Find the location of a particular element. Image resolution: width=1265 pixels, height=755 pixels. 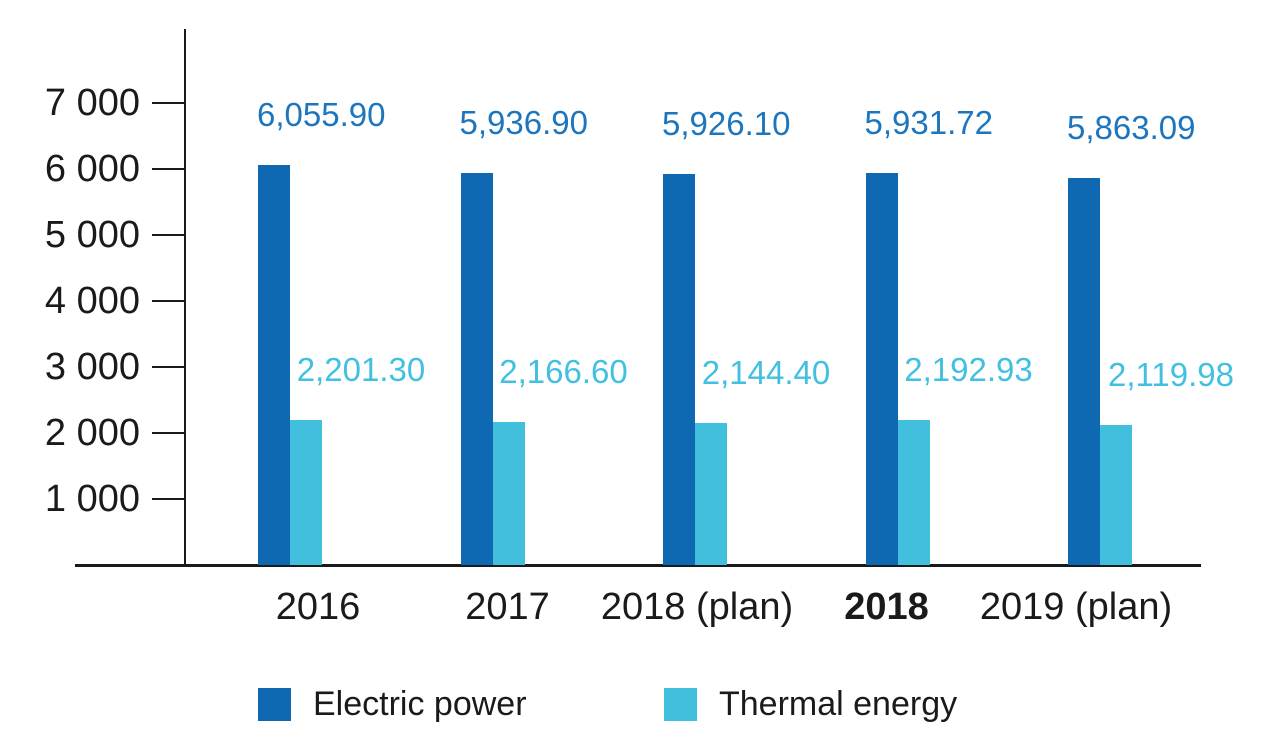

bar-electric-power-2016 is located at coordinates (274, 365).